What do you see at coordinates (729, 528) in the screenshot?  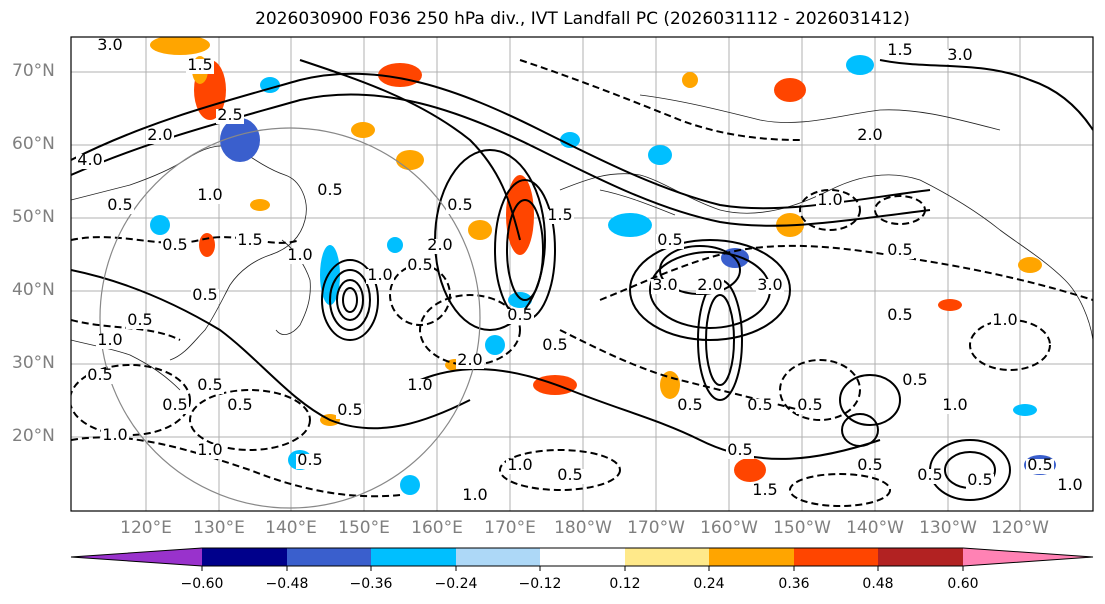 I see `lon-label: 160°W` at bounding box center [729, 528].